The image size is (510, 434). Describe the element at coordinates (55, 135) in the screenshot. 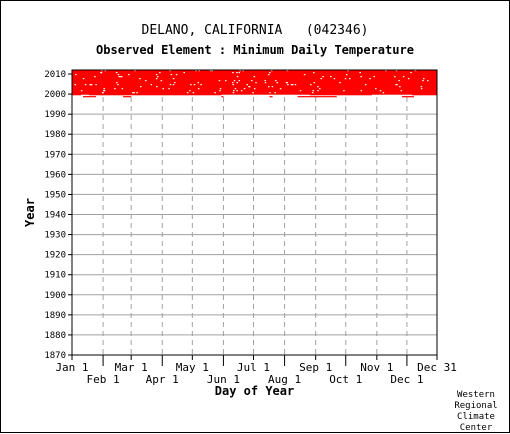

I see `y-tick-label: 1980` at that location.